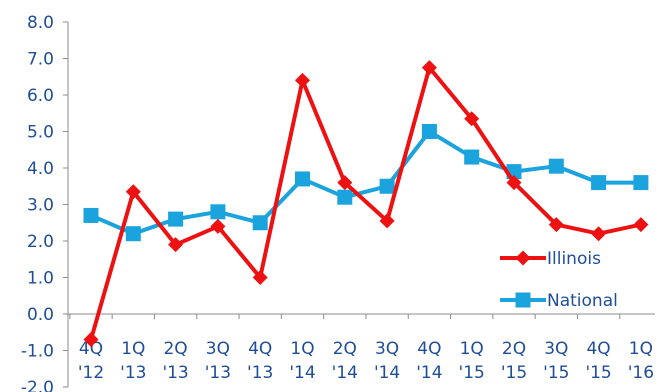 This screenshot has width=658, height=392. I want to click on legend-entry-national: National, so click(559, 301).